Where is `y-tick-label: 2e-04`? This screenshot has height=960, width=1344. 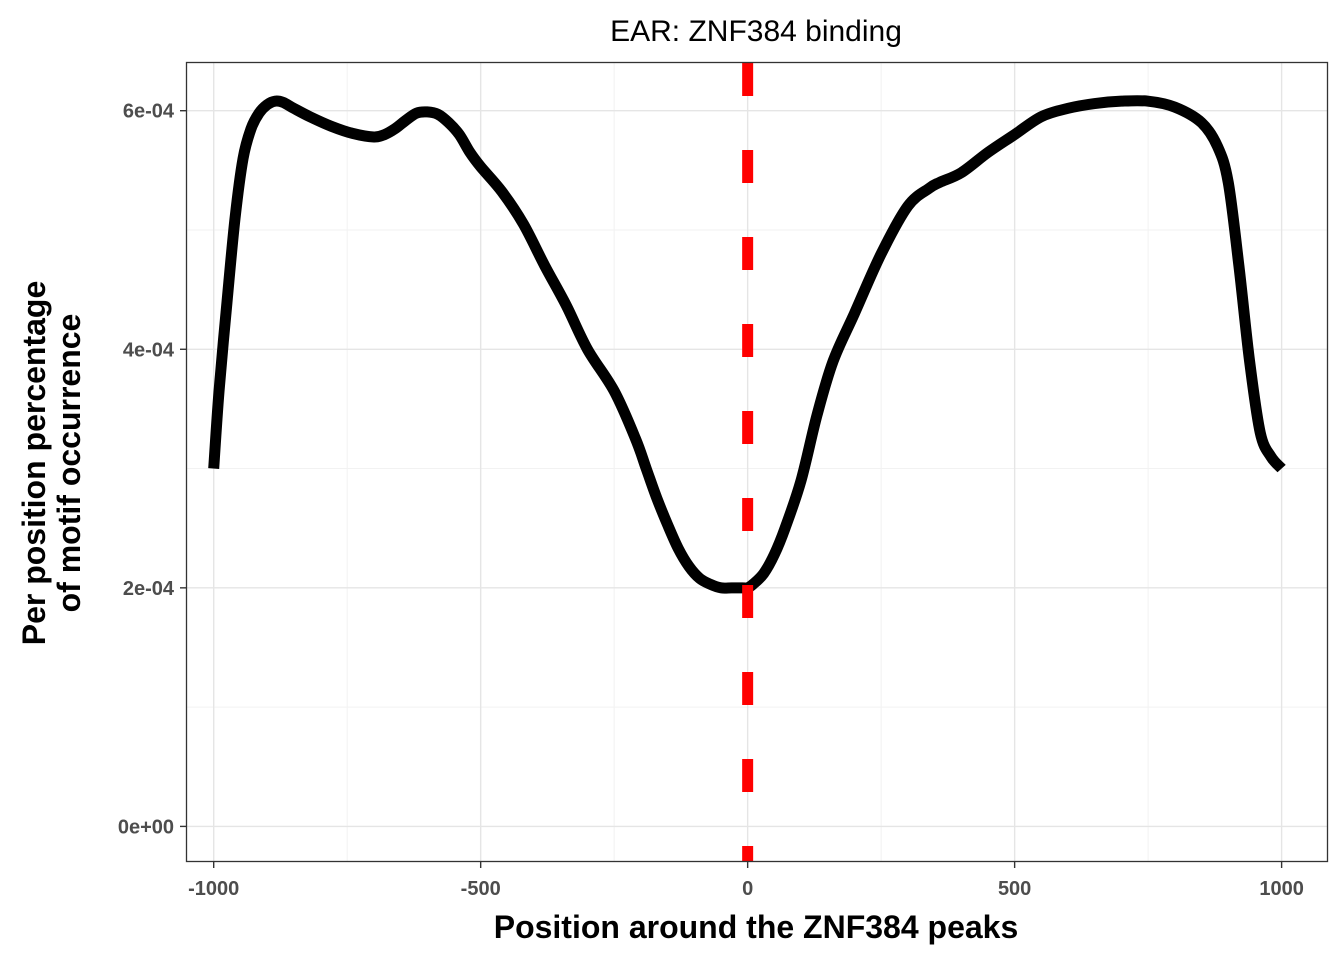 y-tick-label: 2e-04 is located at coordinates (149, 589).